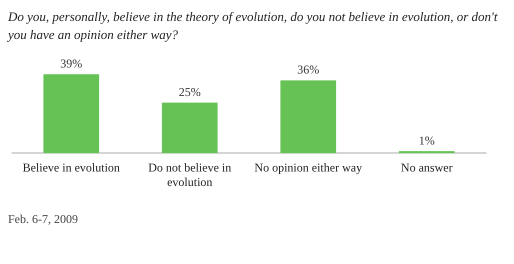  What do you see at coordinates (189, 91) in the screenshot?
I see `data-label: 25%` at bounding box center [189, 91].